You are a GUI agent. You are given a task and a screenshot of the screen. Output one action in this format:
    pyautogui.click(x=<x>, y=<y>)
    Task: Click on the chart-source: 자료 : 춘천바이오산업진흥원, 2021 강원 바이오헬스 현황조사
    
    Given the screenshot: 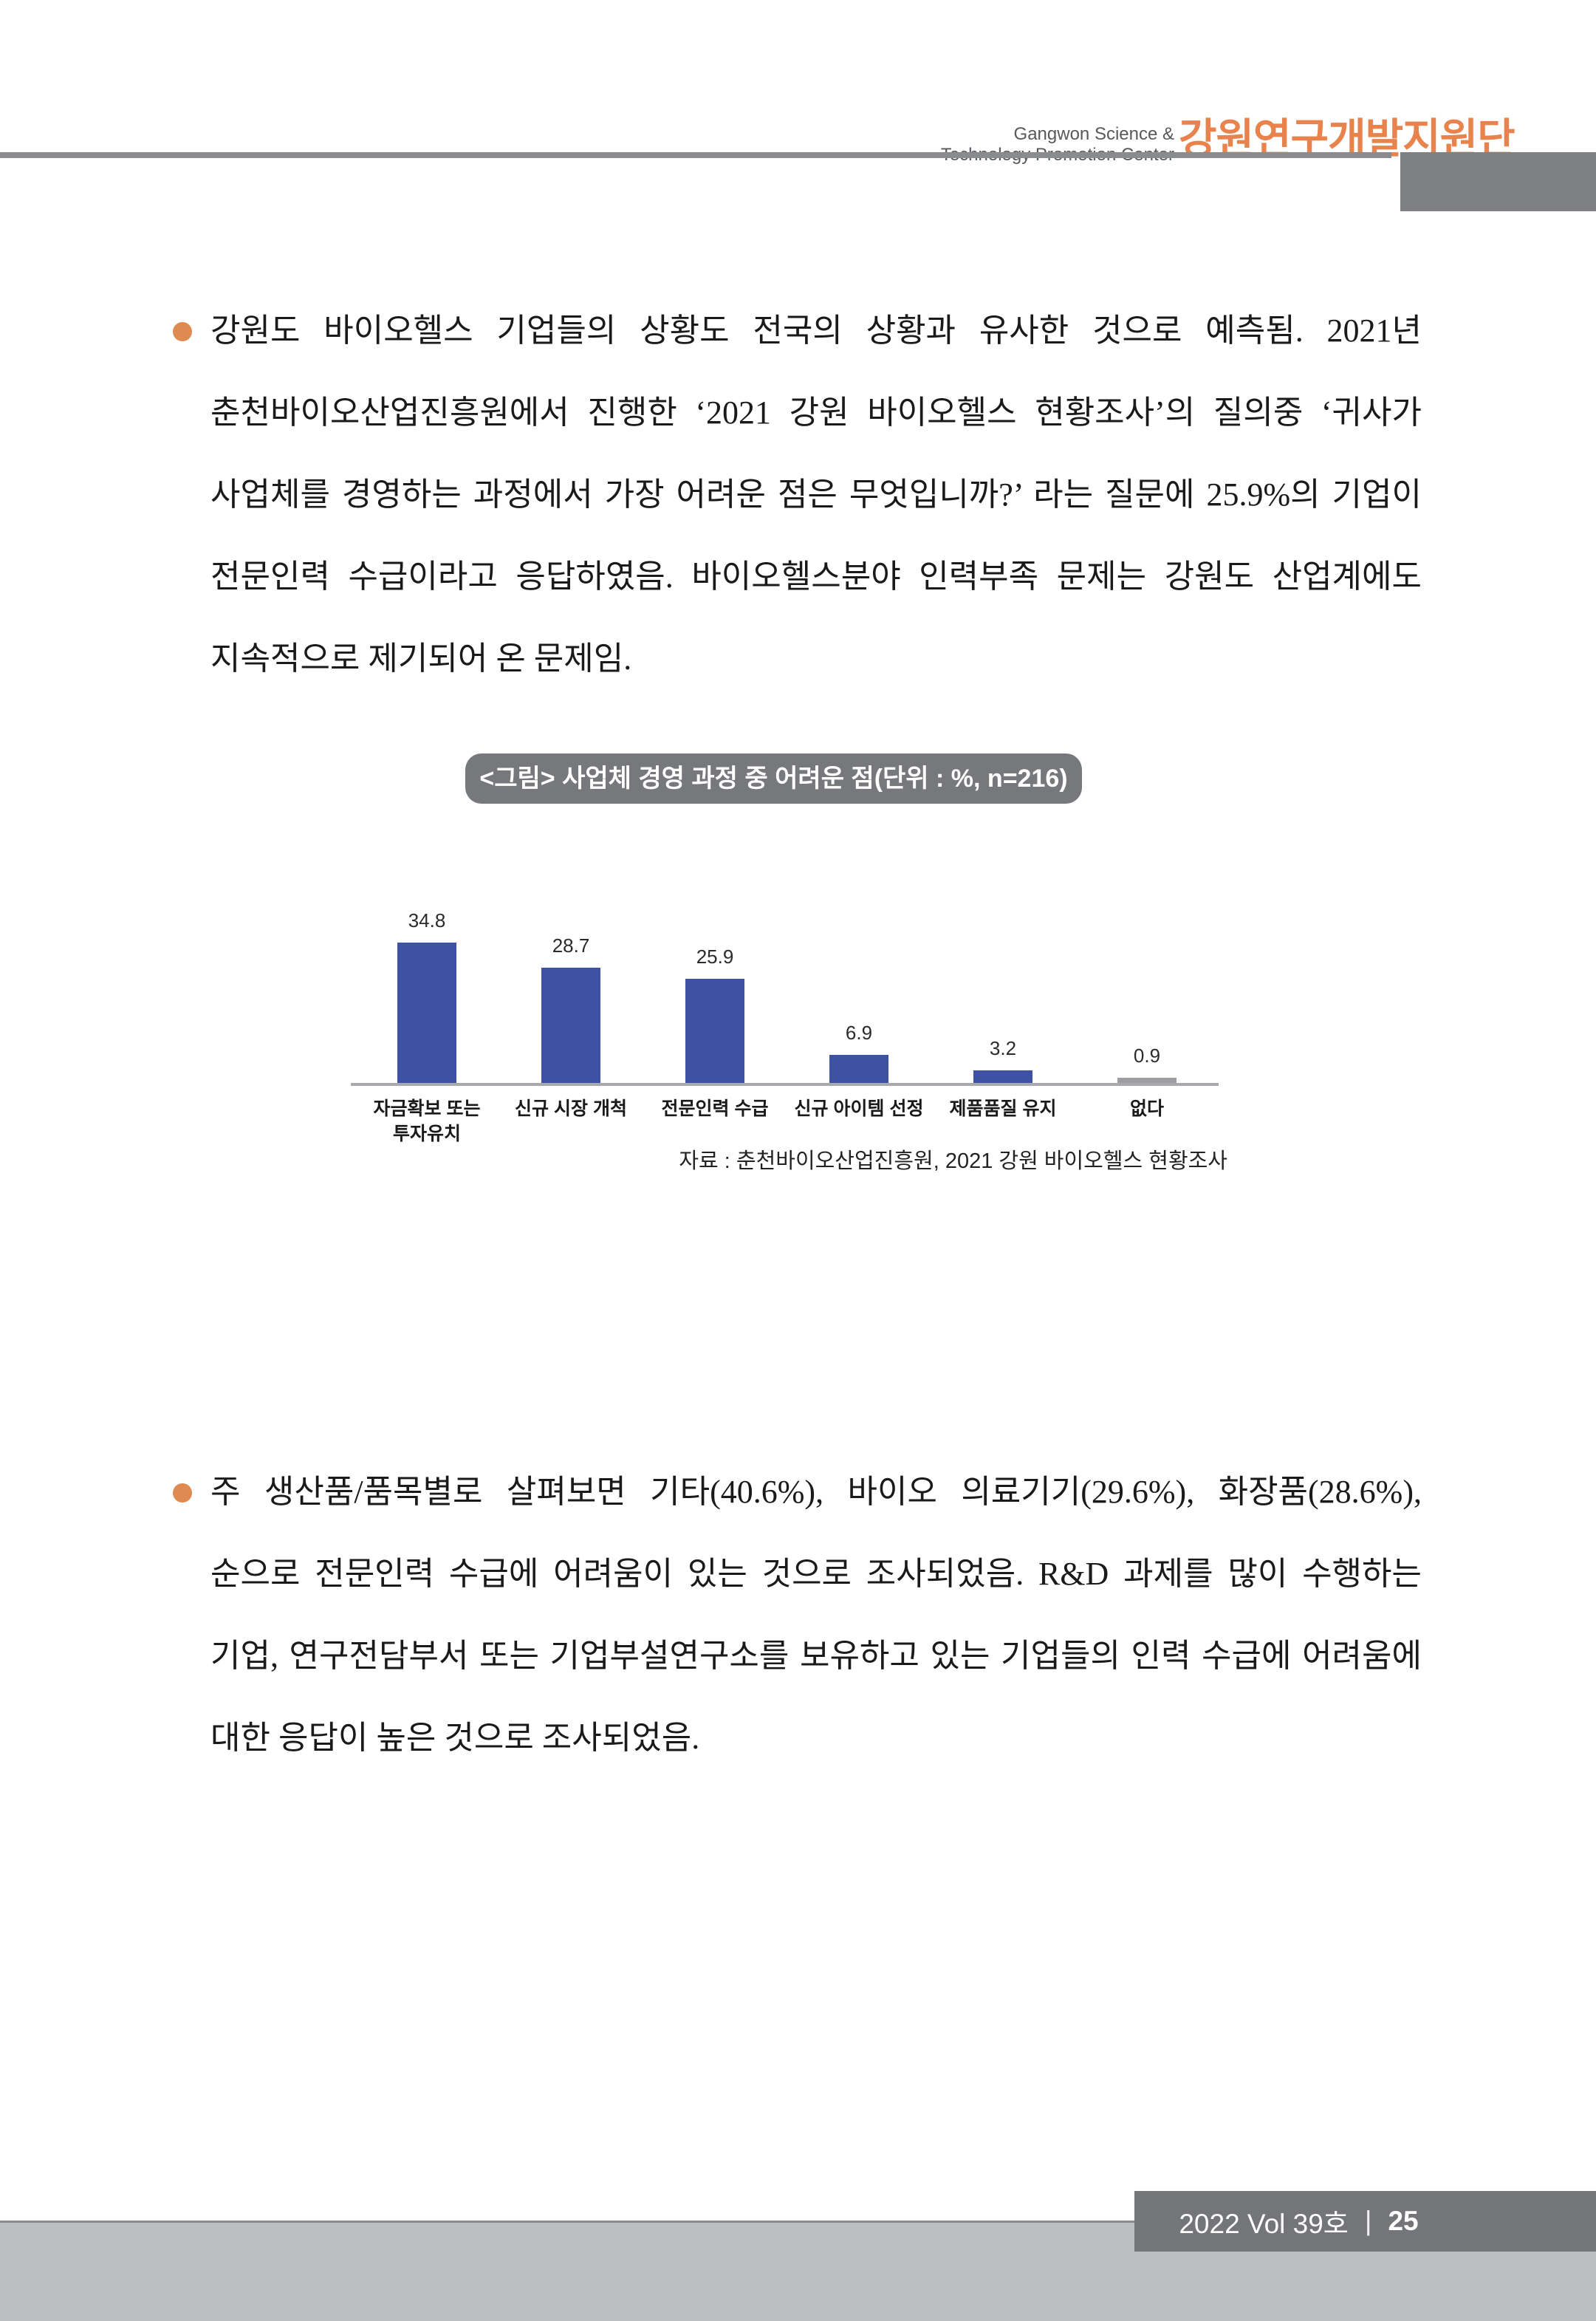 What is the action you would take?
    pyautogui.click(x=953, y=1161)
    